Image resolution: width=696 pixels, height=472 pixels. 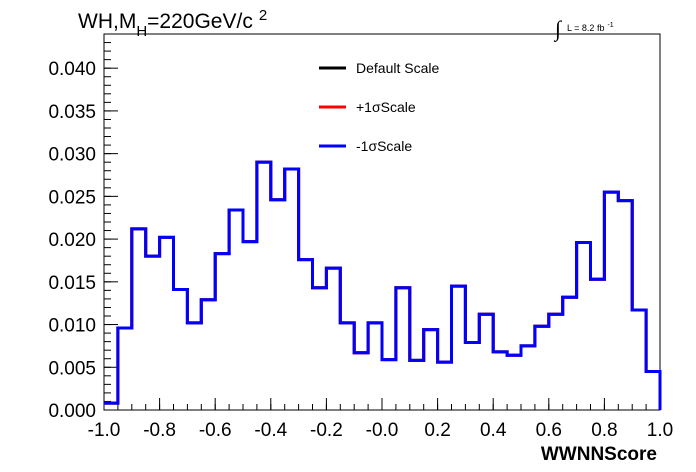 I want to click on luminosity-text: L = 8.2 fb -1, so click(x=590, y=27).